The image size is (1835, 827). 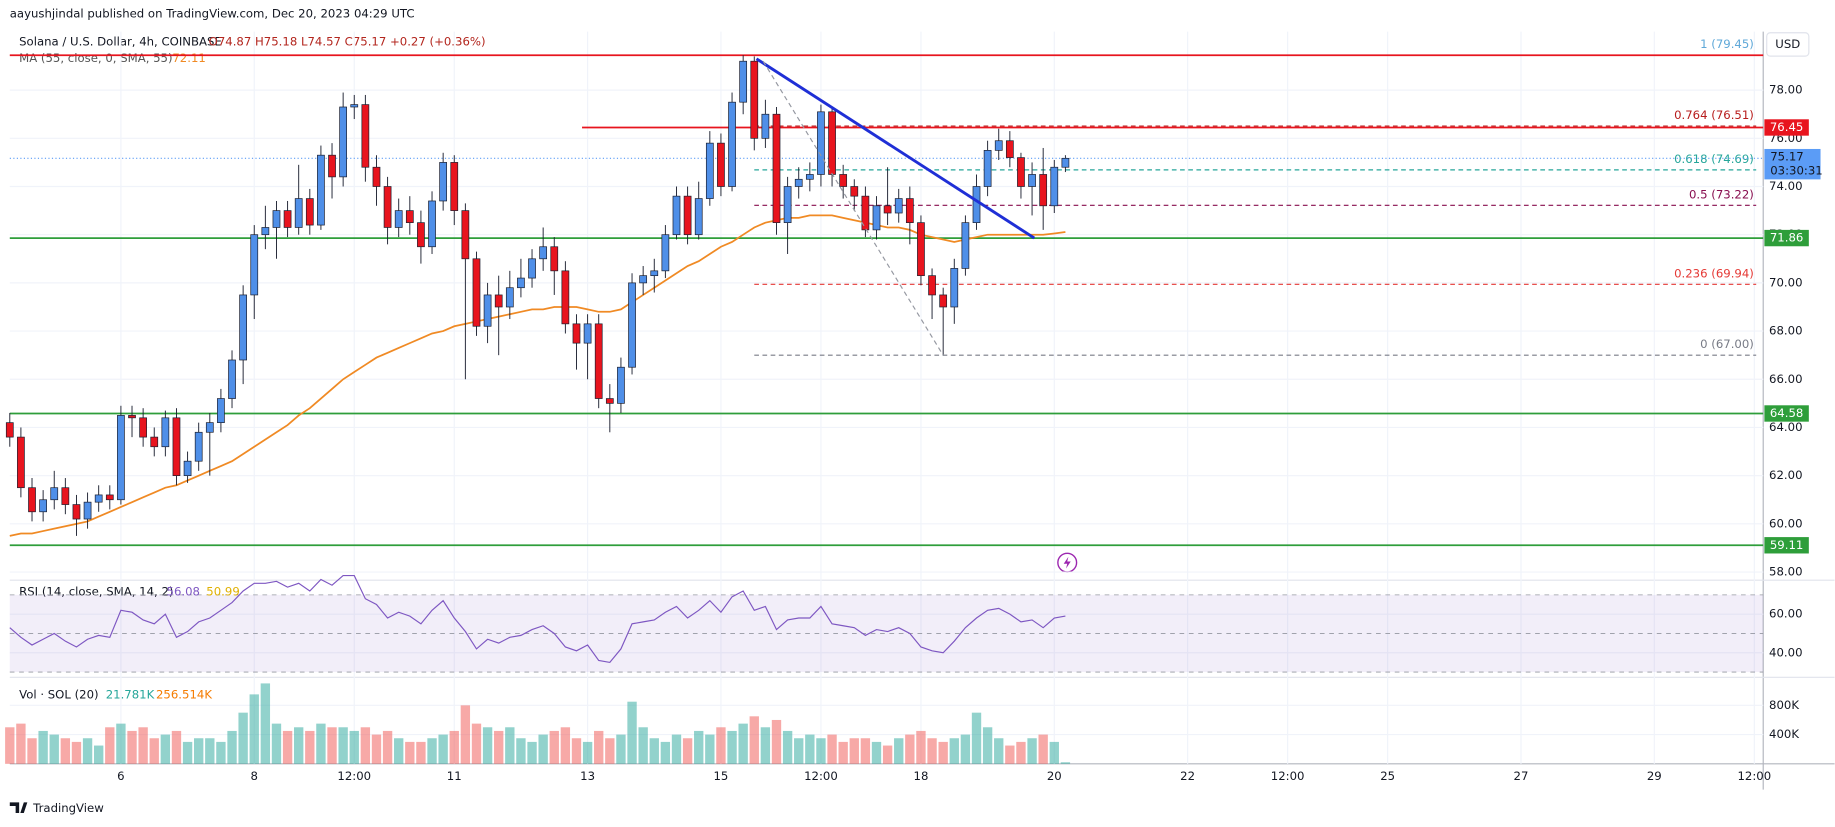 What do you see at coordinates (1067, 562) in the screenshot?
I see `event-icon-bolt` at bounding box center [1067, 562].